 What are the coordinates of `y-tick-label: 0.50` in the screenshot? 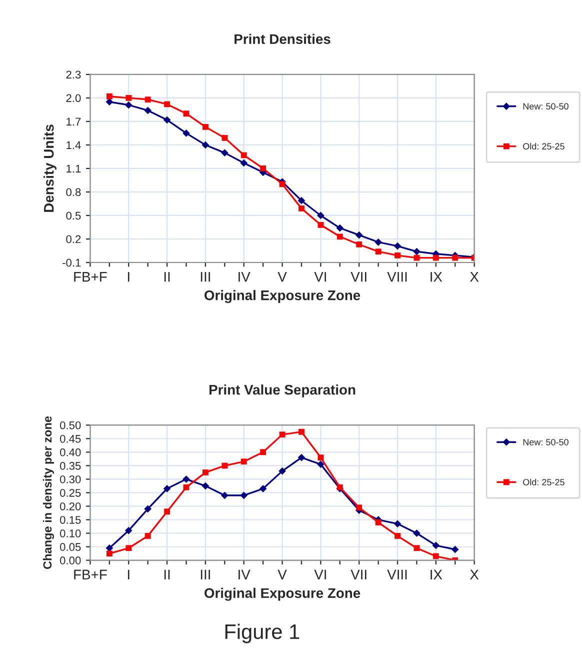 It's located at (70, 425).